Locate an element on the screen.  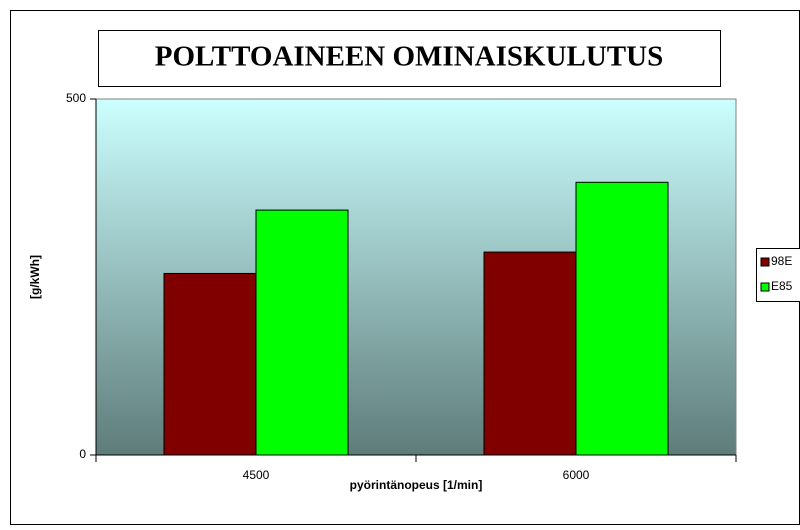
y-tick-label: 0 is located at coordinates (82, 454).